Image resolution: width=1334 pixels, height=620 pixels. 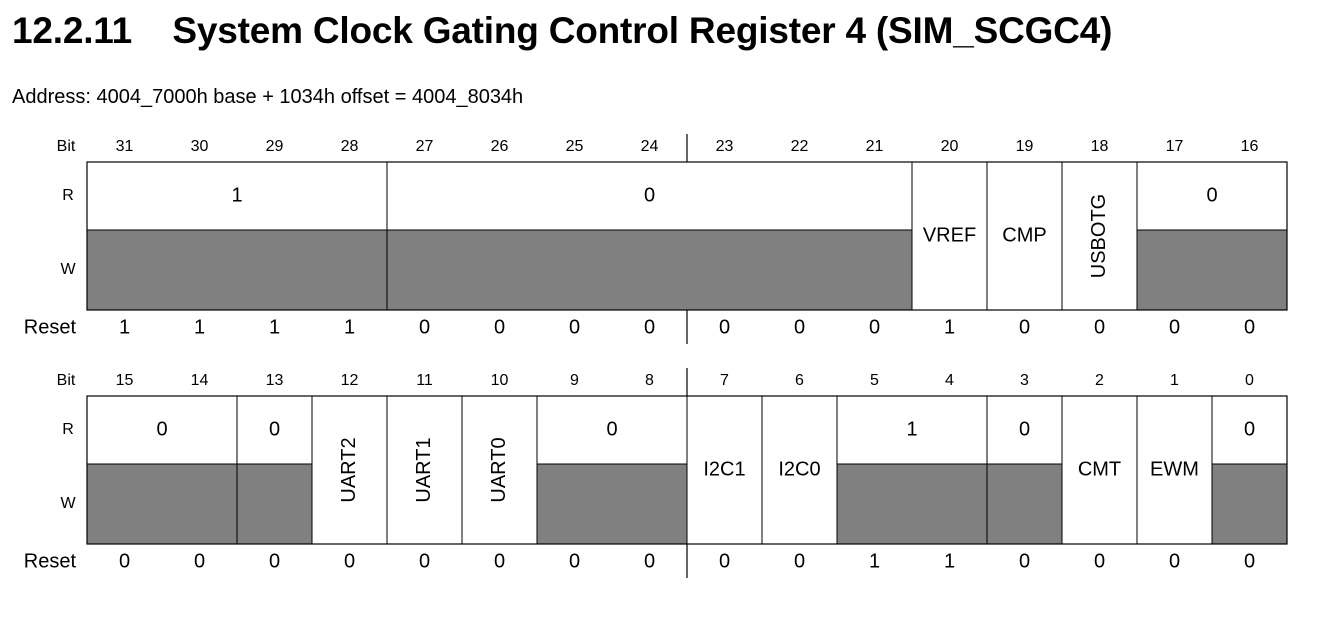 I want to click on bit-number: 31, so click(x=125, y=146).